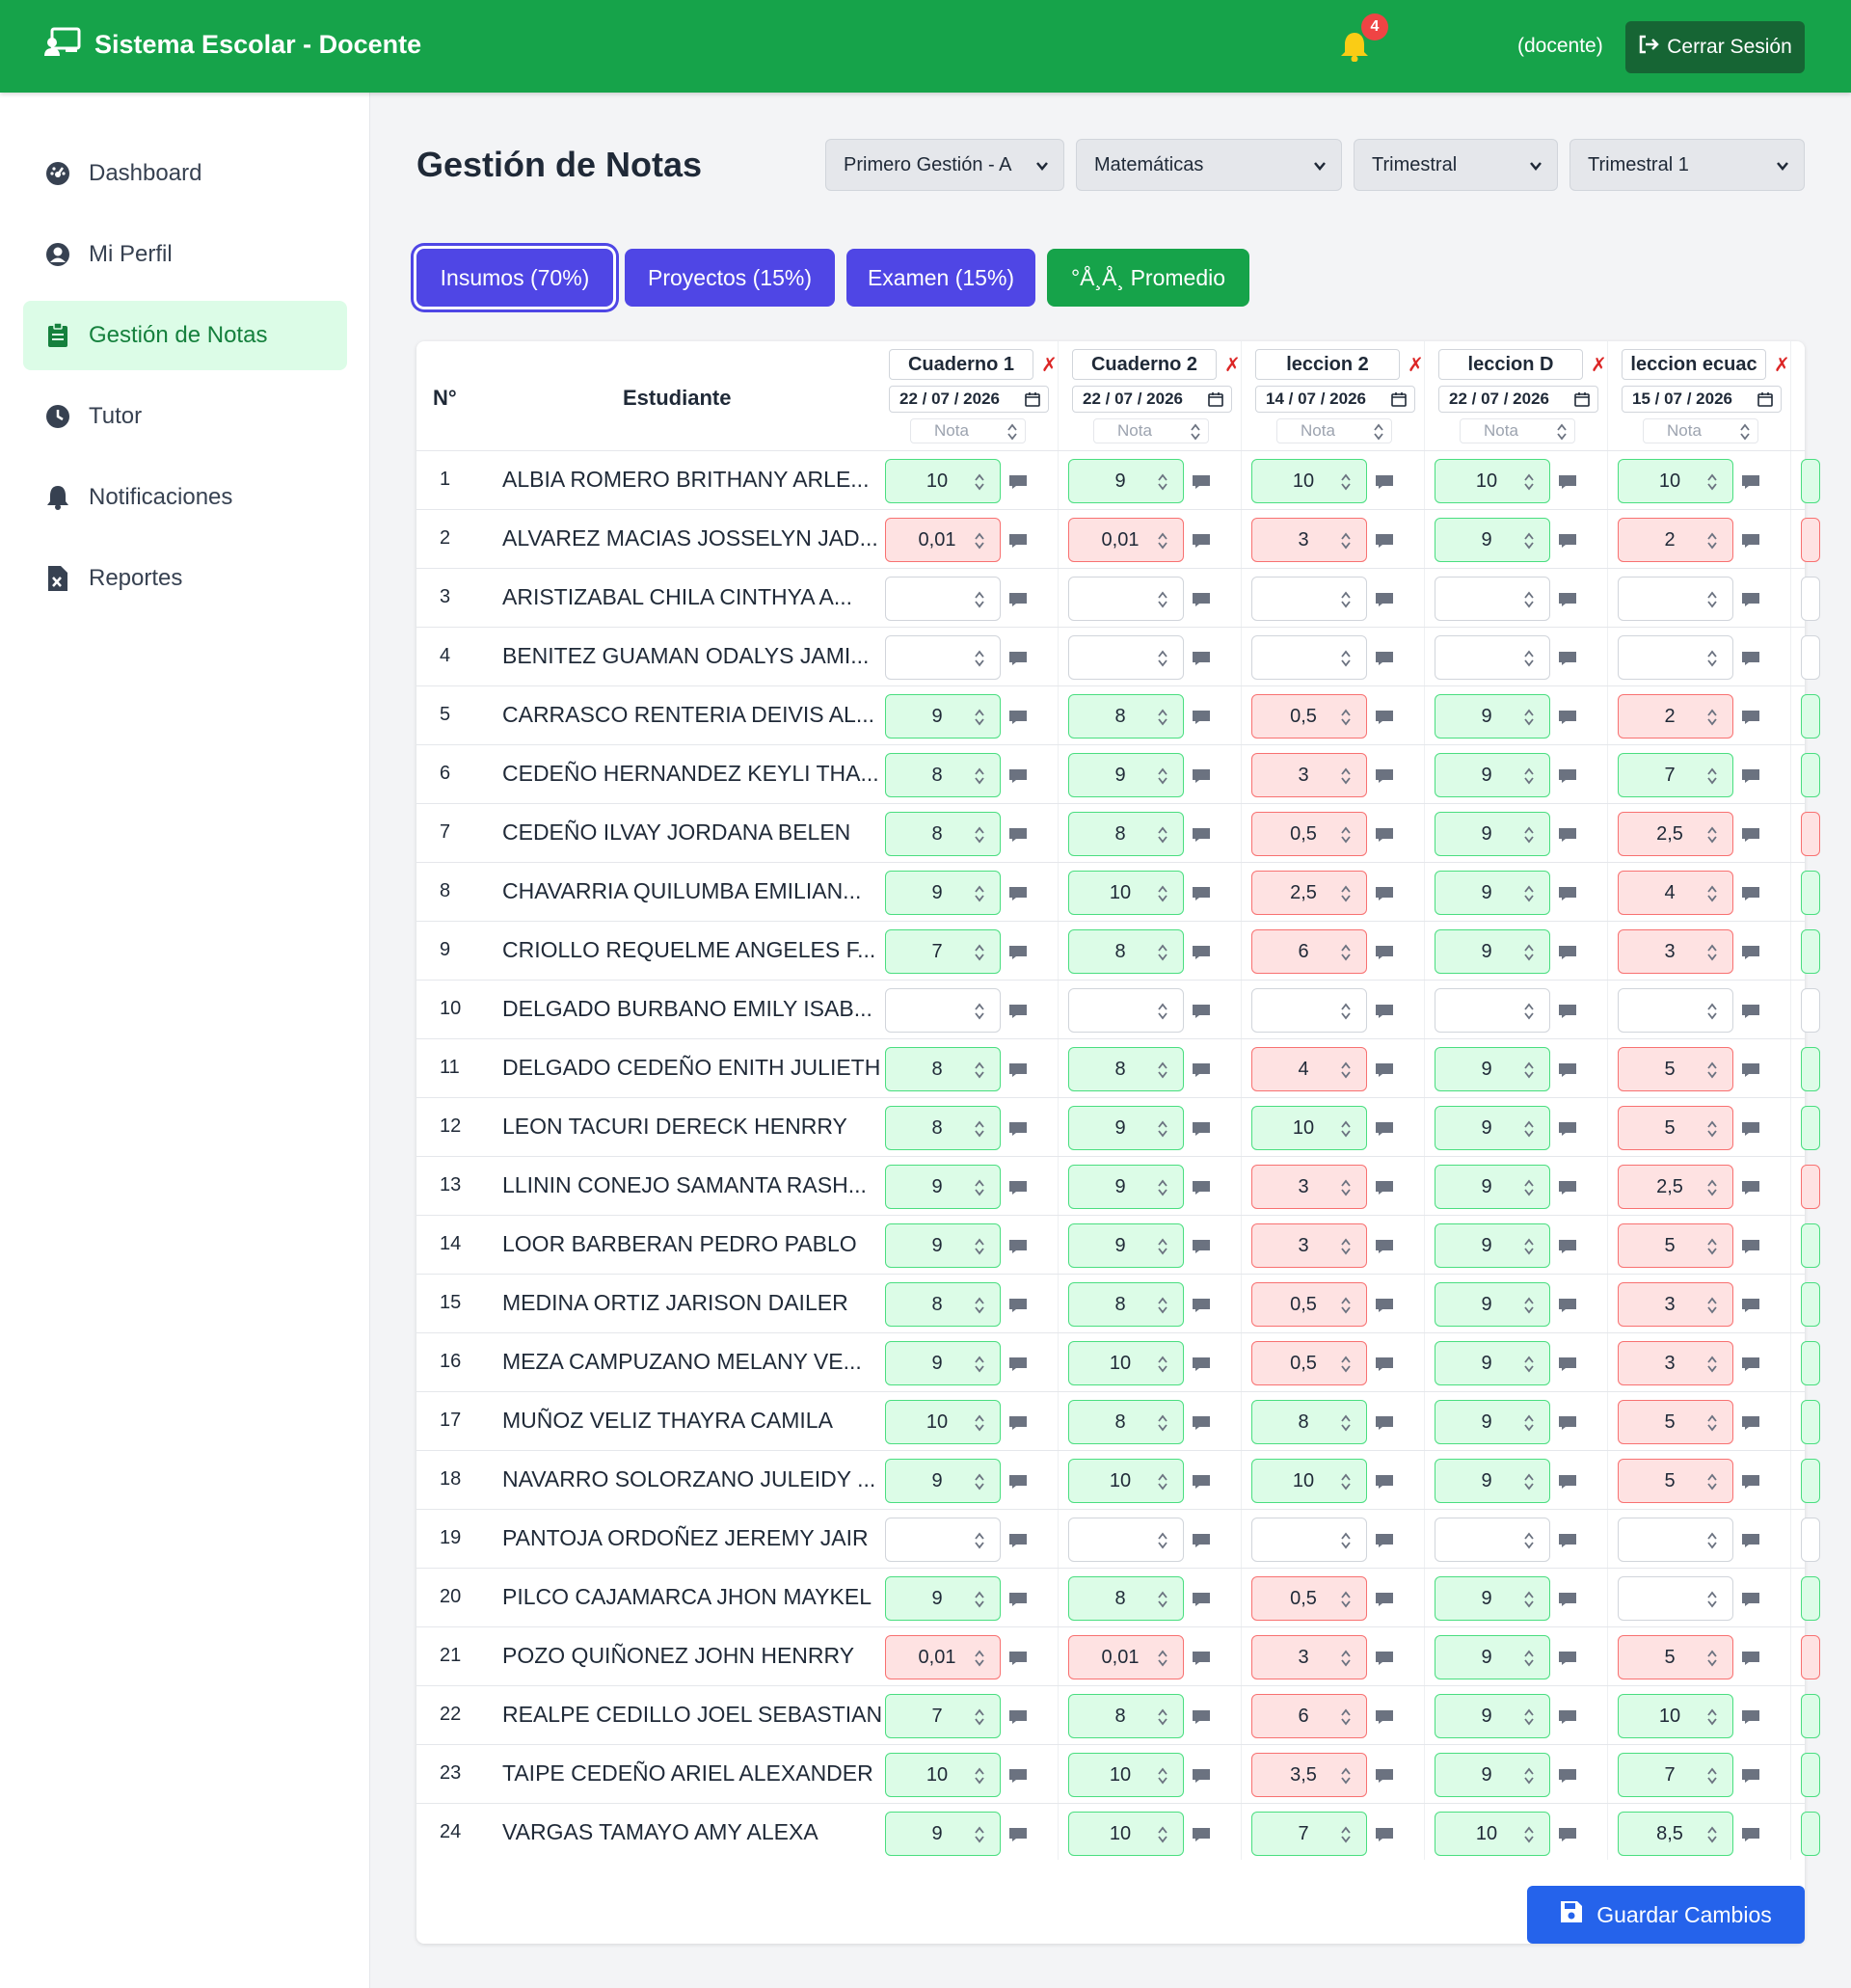  Describe the element at coordinates (943, 775) in the screenshot. I see `grade-input: 8` at that location.